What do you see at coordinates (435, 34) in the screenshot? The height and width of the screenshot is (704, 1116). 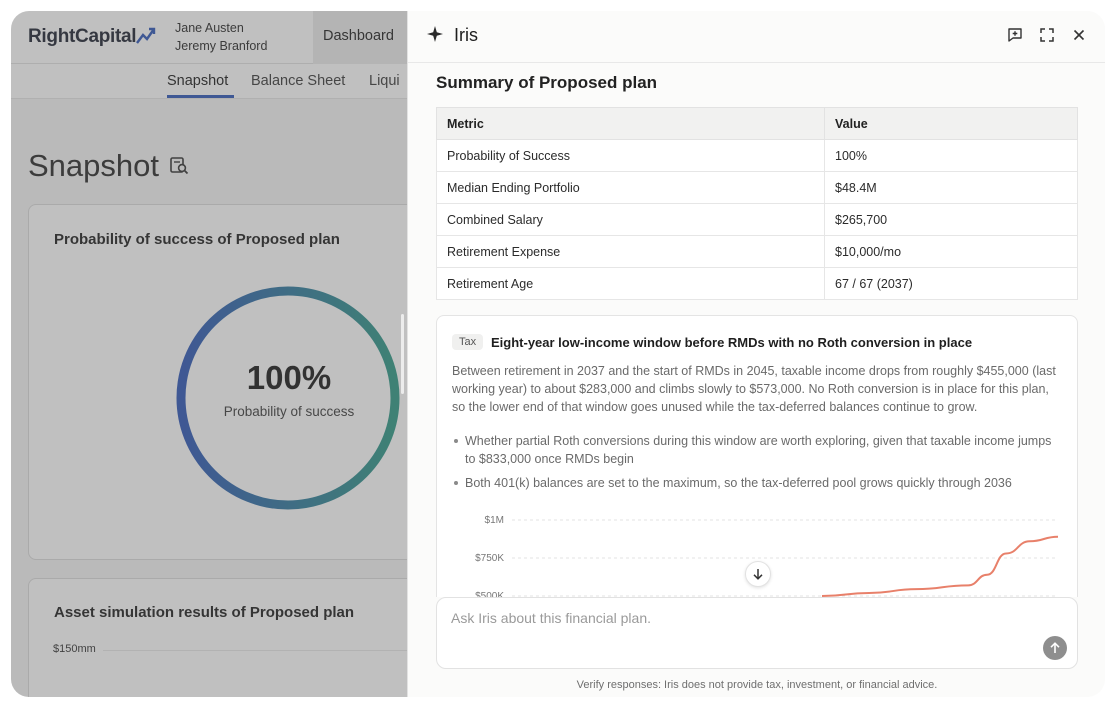 I see `sparkle-icon` at bounding box center [435, 34].